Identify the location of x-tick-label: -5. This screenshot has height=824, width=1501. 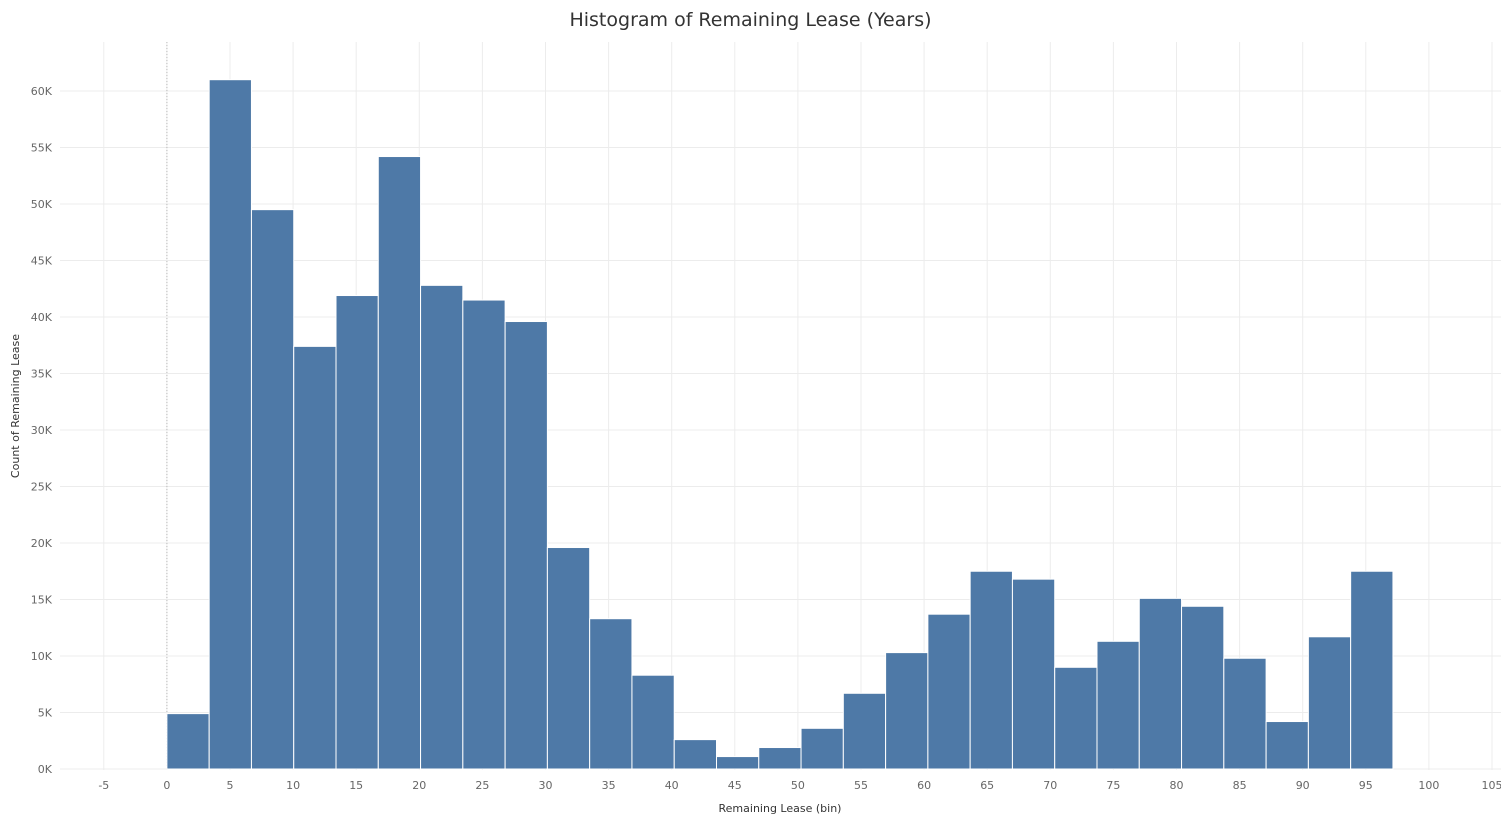
(103, 785).